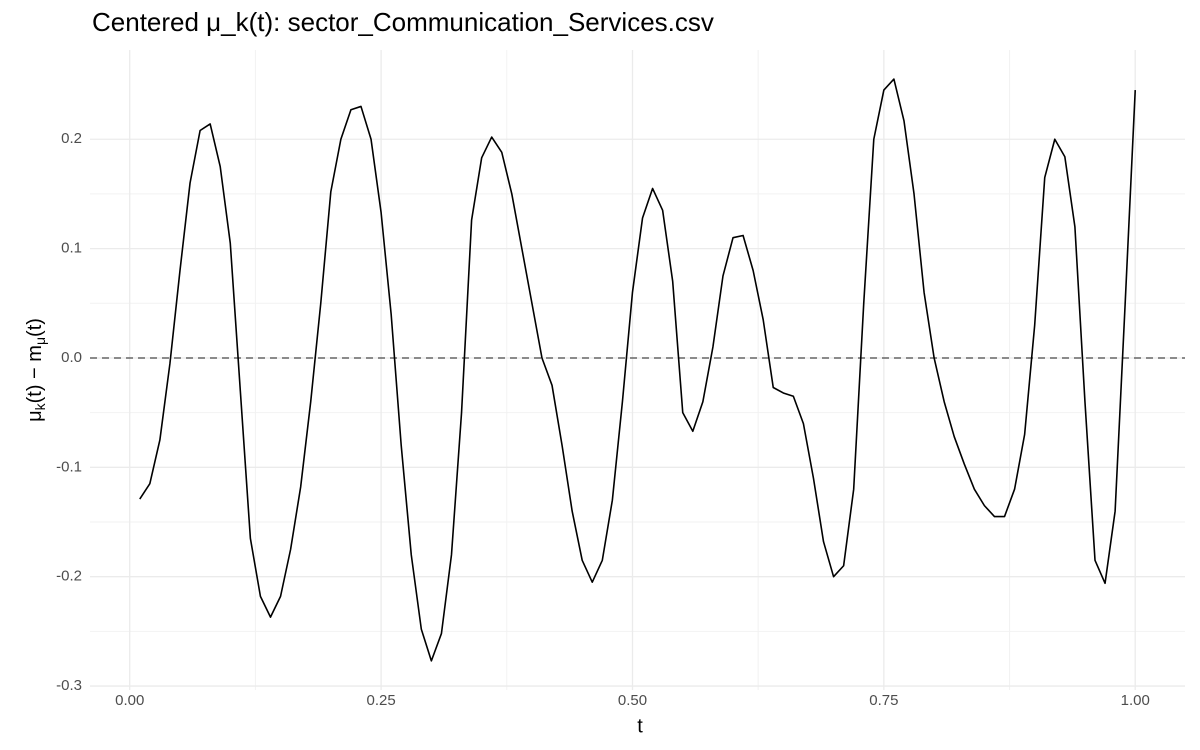 This screenshot has height=750, width=1200. Describe the element at coordinates (1135, 700) in the screenshot. I see `x-tick-label: 1.00` at that location.